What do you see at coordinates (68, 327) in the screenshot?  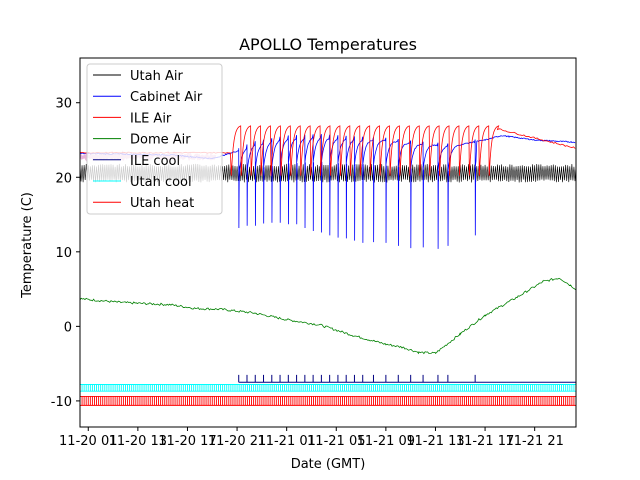 I see `y-tick-label: 0` at bounding box center [68, 327].